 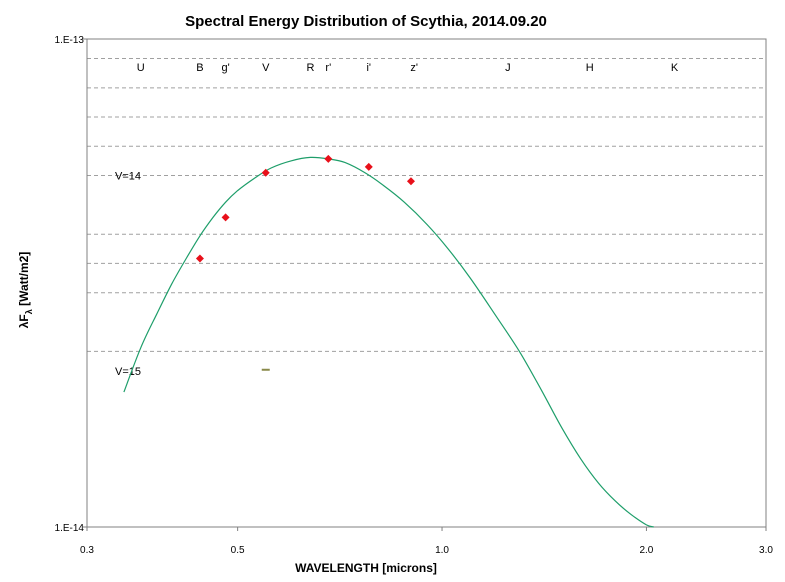 I want to click on y-axis-title: λFλ [Watt/m2], so click(x=25, y=290).